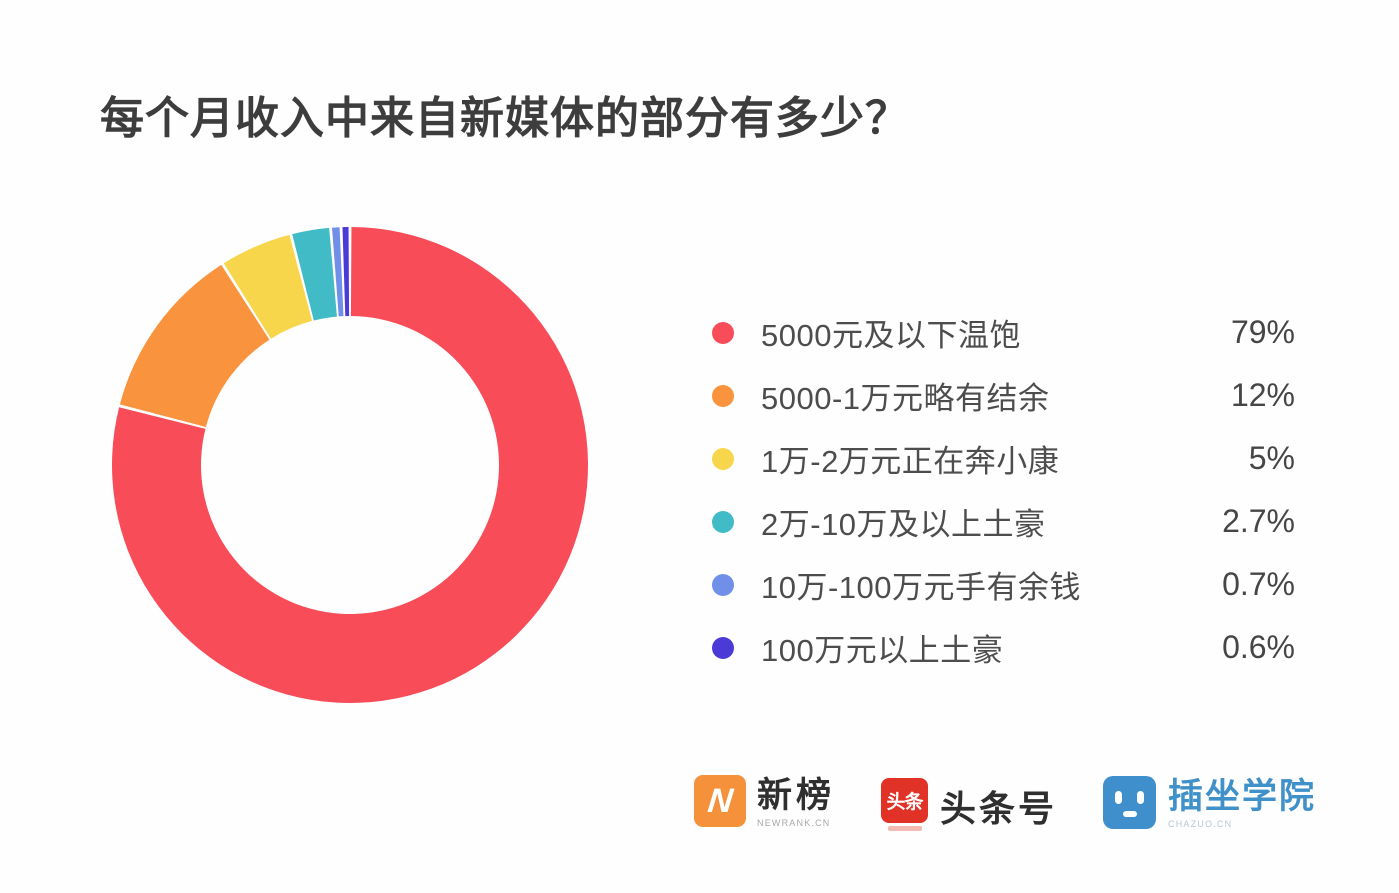  I want to click on robot-mouth-icon, so click(1129, 814).